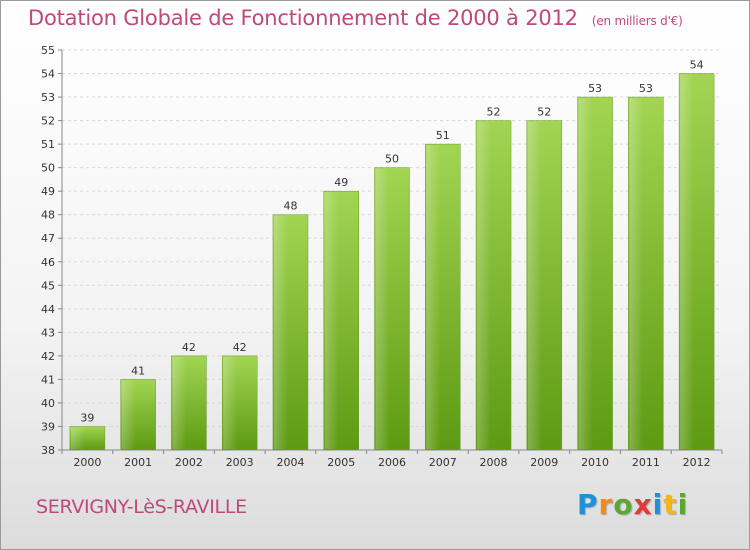 The image size is (750, 550). Describe the element at coordinates (443, 462) in the screenshot. I see `x-tick-label: 2007` at that location.